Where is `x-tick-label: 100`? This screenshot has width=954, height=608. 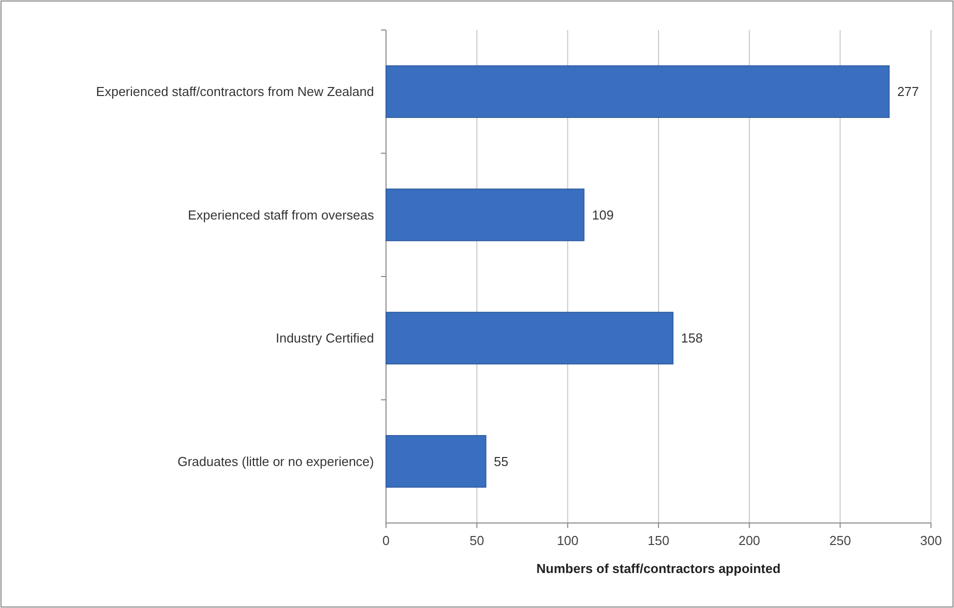
x-tick-label: 100 is located at coordinates (567, 540).